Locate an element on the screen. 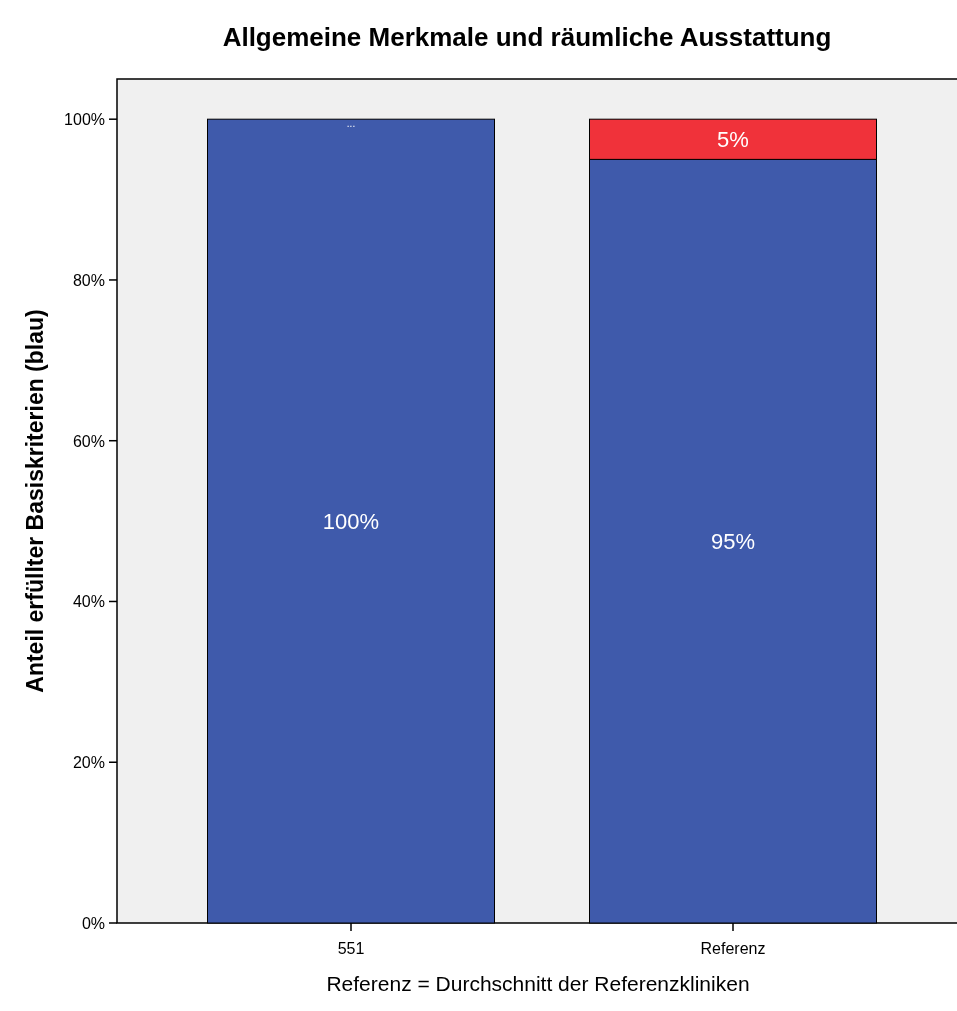  data-label: 5% is located at coordinates (733, 140).